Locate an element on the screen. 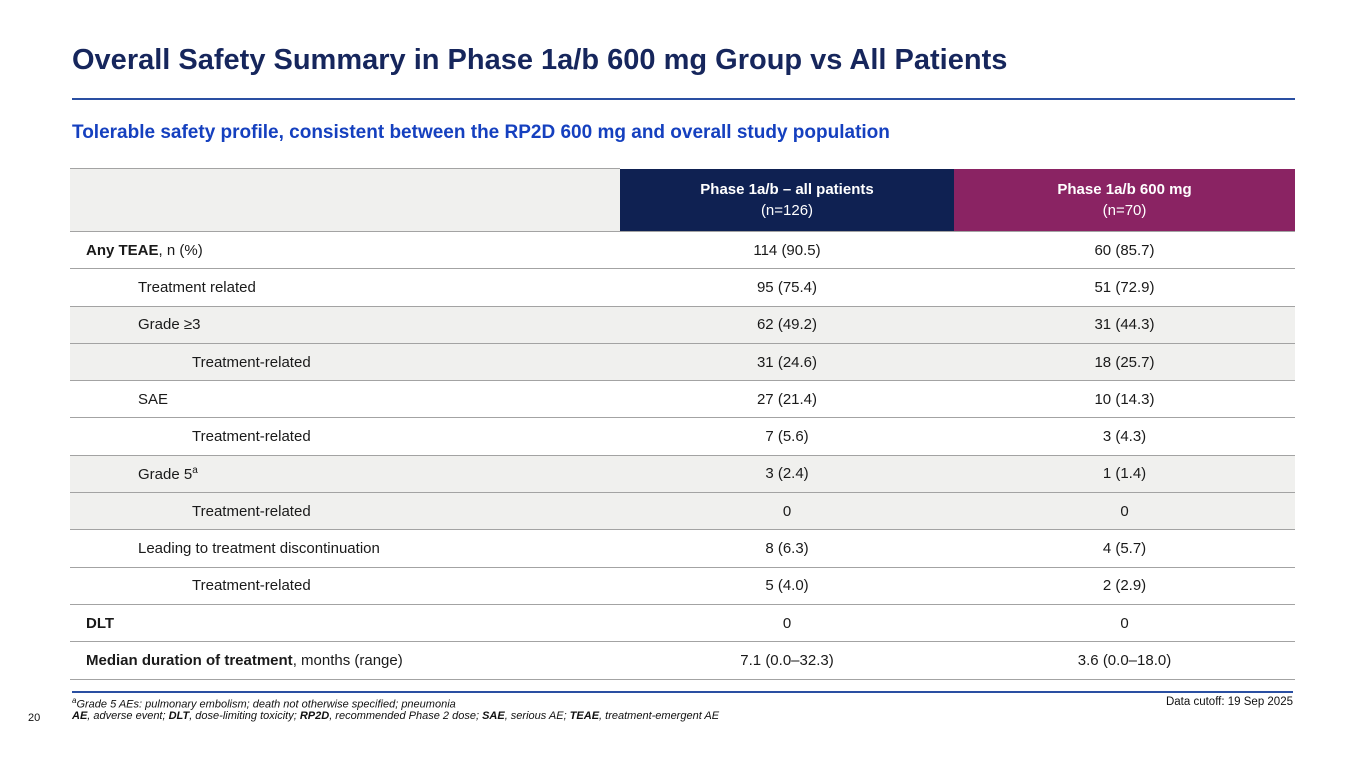 This screenshot has height=768, width=1365. row-label: Any TEAE, n (%) is located at coordinates (345, 250).